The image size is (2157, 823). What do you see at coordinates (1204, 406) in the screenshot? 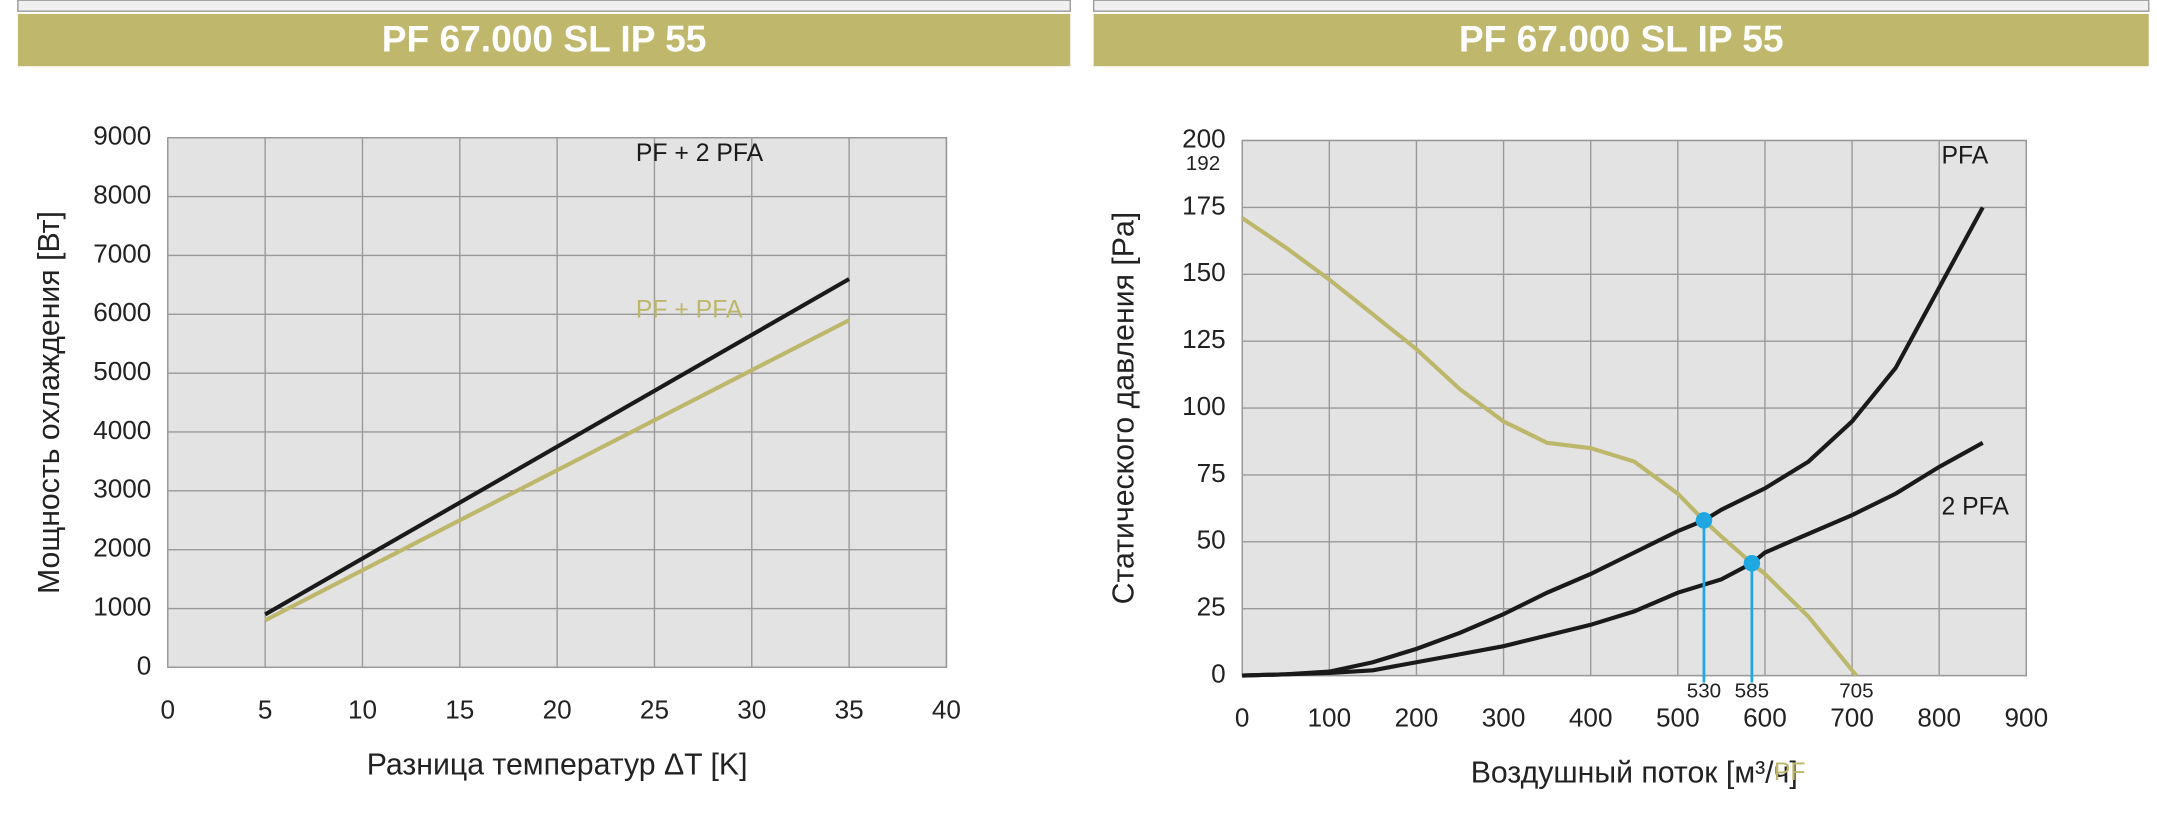
I see `y-tick-label: 100` at bounding box center [1204, 406].